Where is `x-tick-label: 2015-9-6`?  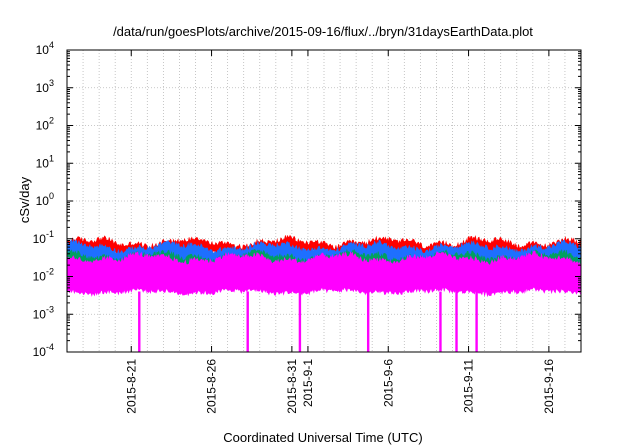 x-tick-label: 2015-9-6 is located at coordinates (388, 383).